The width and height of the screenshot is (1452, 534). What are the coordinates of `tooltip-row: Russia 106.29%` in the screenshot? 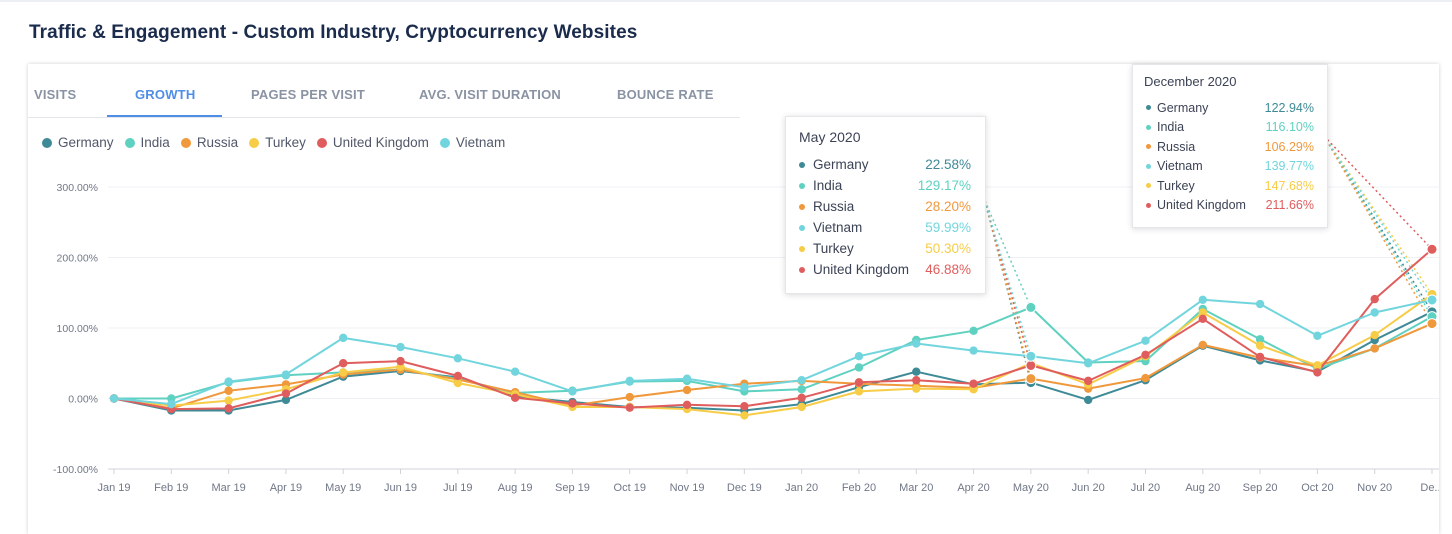 It's located at (1230, 147).